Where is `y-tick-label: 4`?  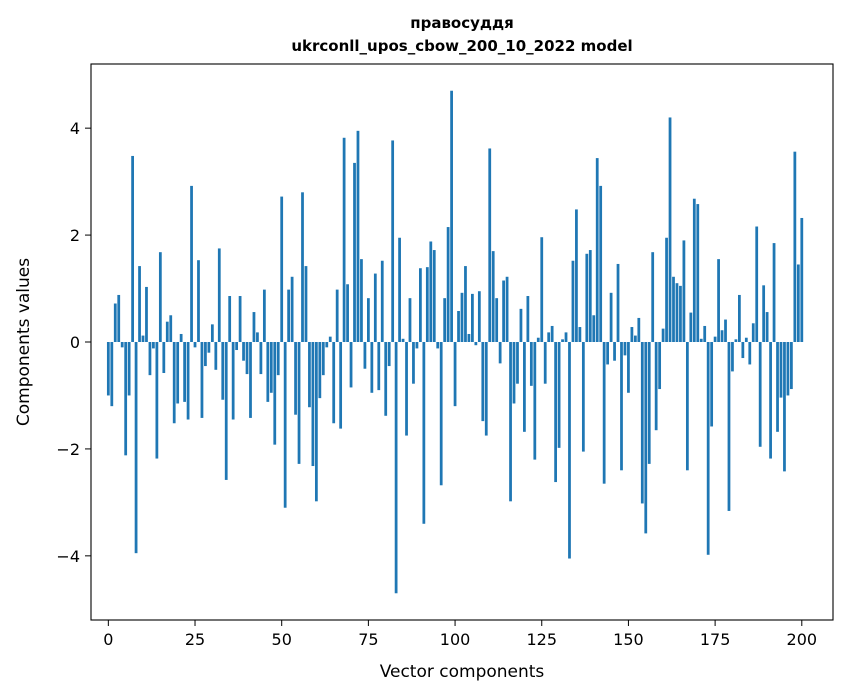 y-tick-label: 4 is located at coordinates (75, 128).